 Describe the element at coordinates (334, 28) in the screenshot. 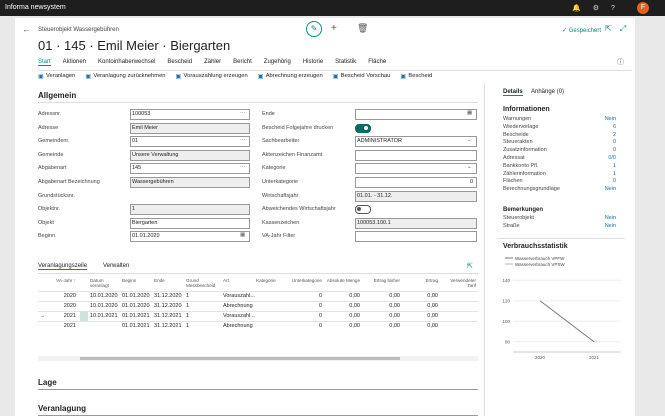

I see `new-button: +` at that location.